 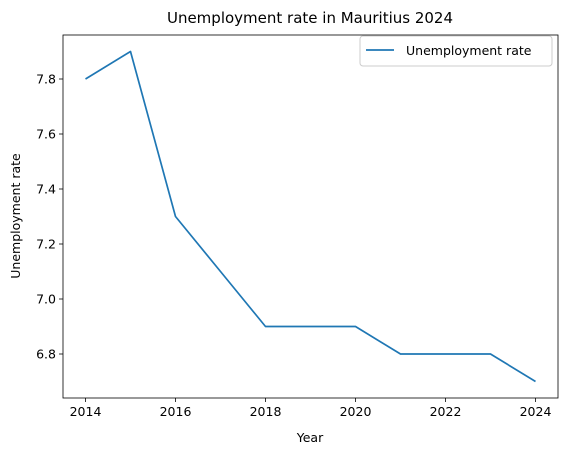 I want to click on y-tick-label: 7.6, so click(x=46, y=134).